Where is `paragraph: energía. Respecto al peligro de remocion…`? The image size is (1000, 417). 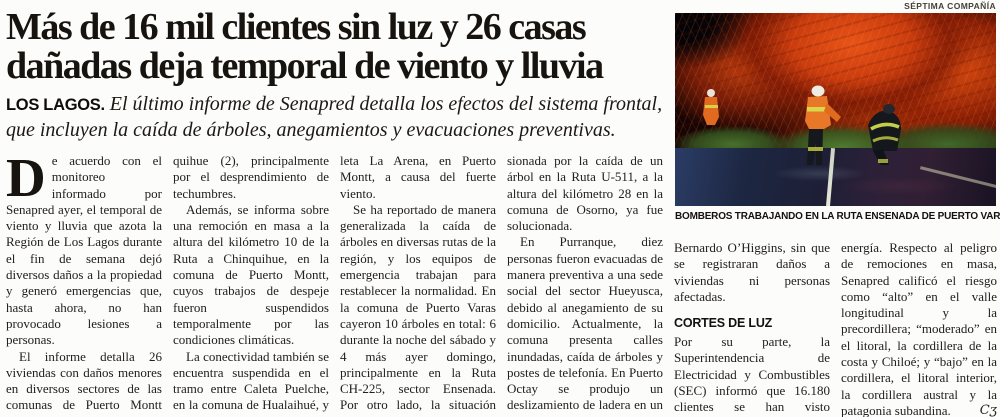 paragraph: energía. Respecto al peligro de remocion… is located at coordinates (919, 328).